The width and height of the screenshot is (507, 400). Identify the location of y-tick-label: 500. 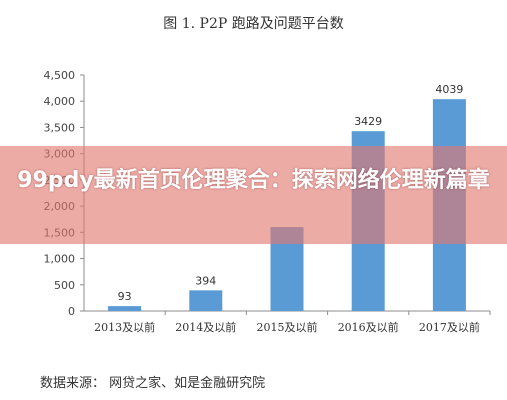
(64, 285).